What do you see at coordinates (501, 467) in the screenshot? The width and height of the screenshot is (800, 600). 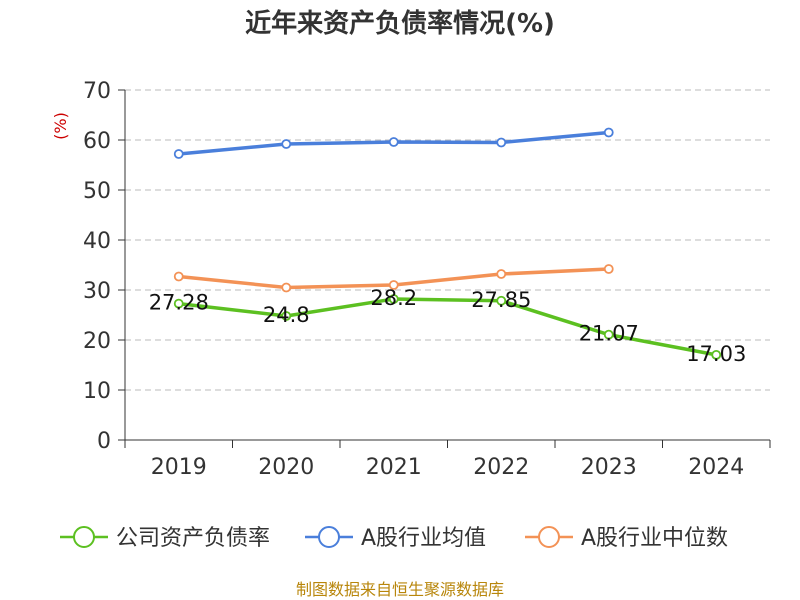 I see `x-tick-label: 2022` at bounding box center [501, 467].